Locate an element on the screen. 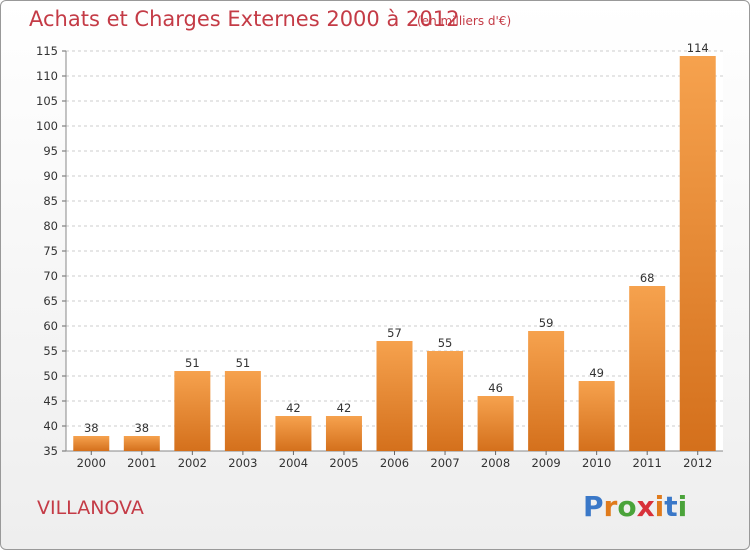  y-tick-label: 35 is located at coordinates (50, 451).